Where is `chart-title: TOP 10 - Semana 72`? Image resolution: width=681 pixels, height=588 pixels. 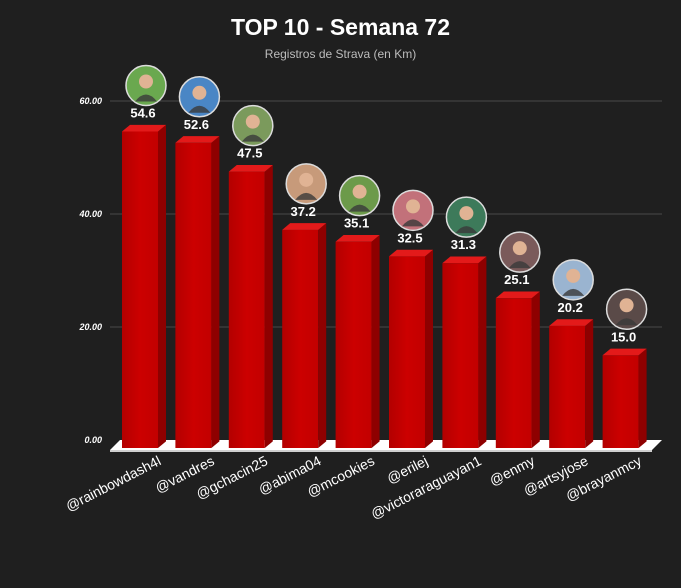
chart-title: TOP 10 - Semana 72 is located at coordinates (340, 27).